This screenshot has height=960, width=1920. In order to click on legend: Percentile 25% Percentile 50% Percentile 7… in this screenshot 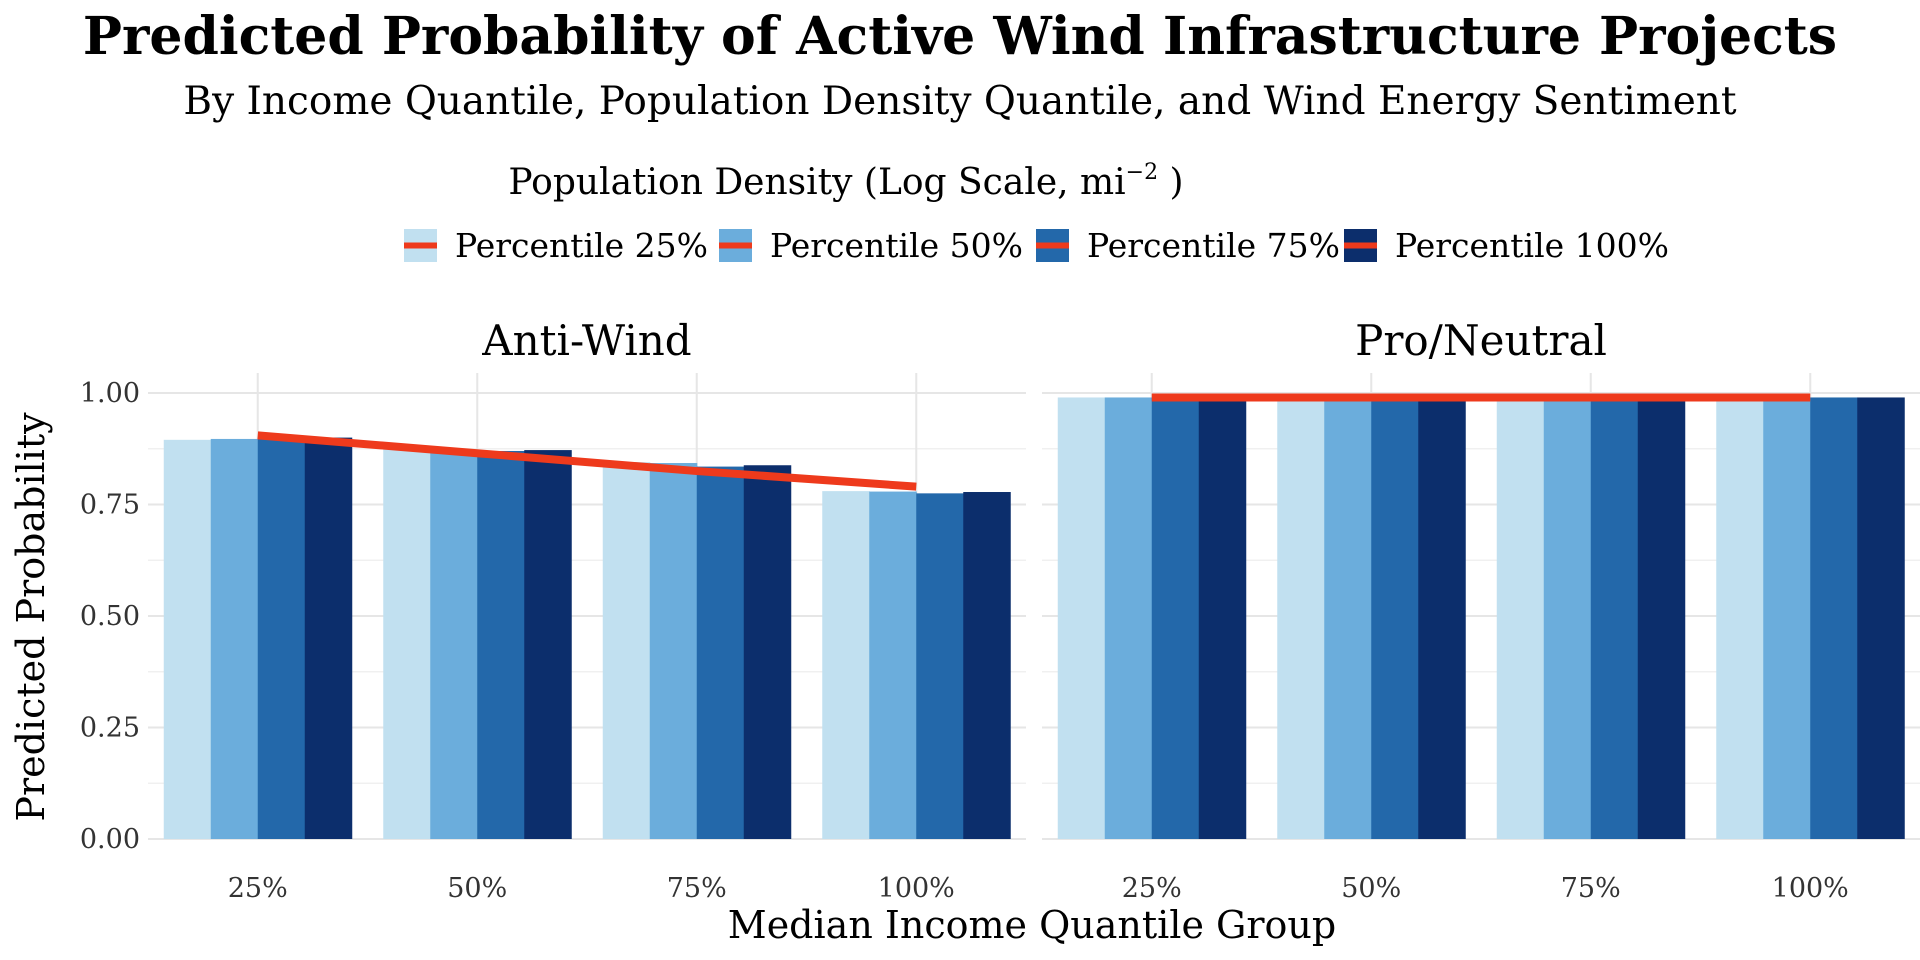, I will do `click(1036, 245)`.